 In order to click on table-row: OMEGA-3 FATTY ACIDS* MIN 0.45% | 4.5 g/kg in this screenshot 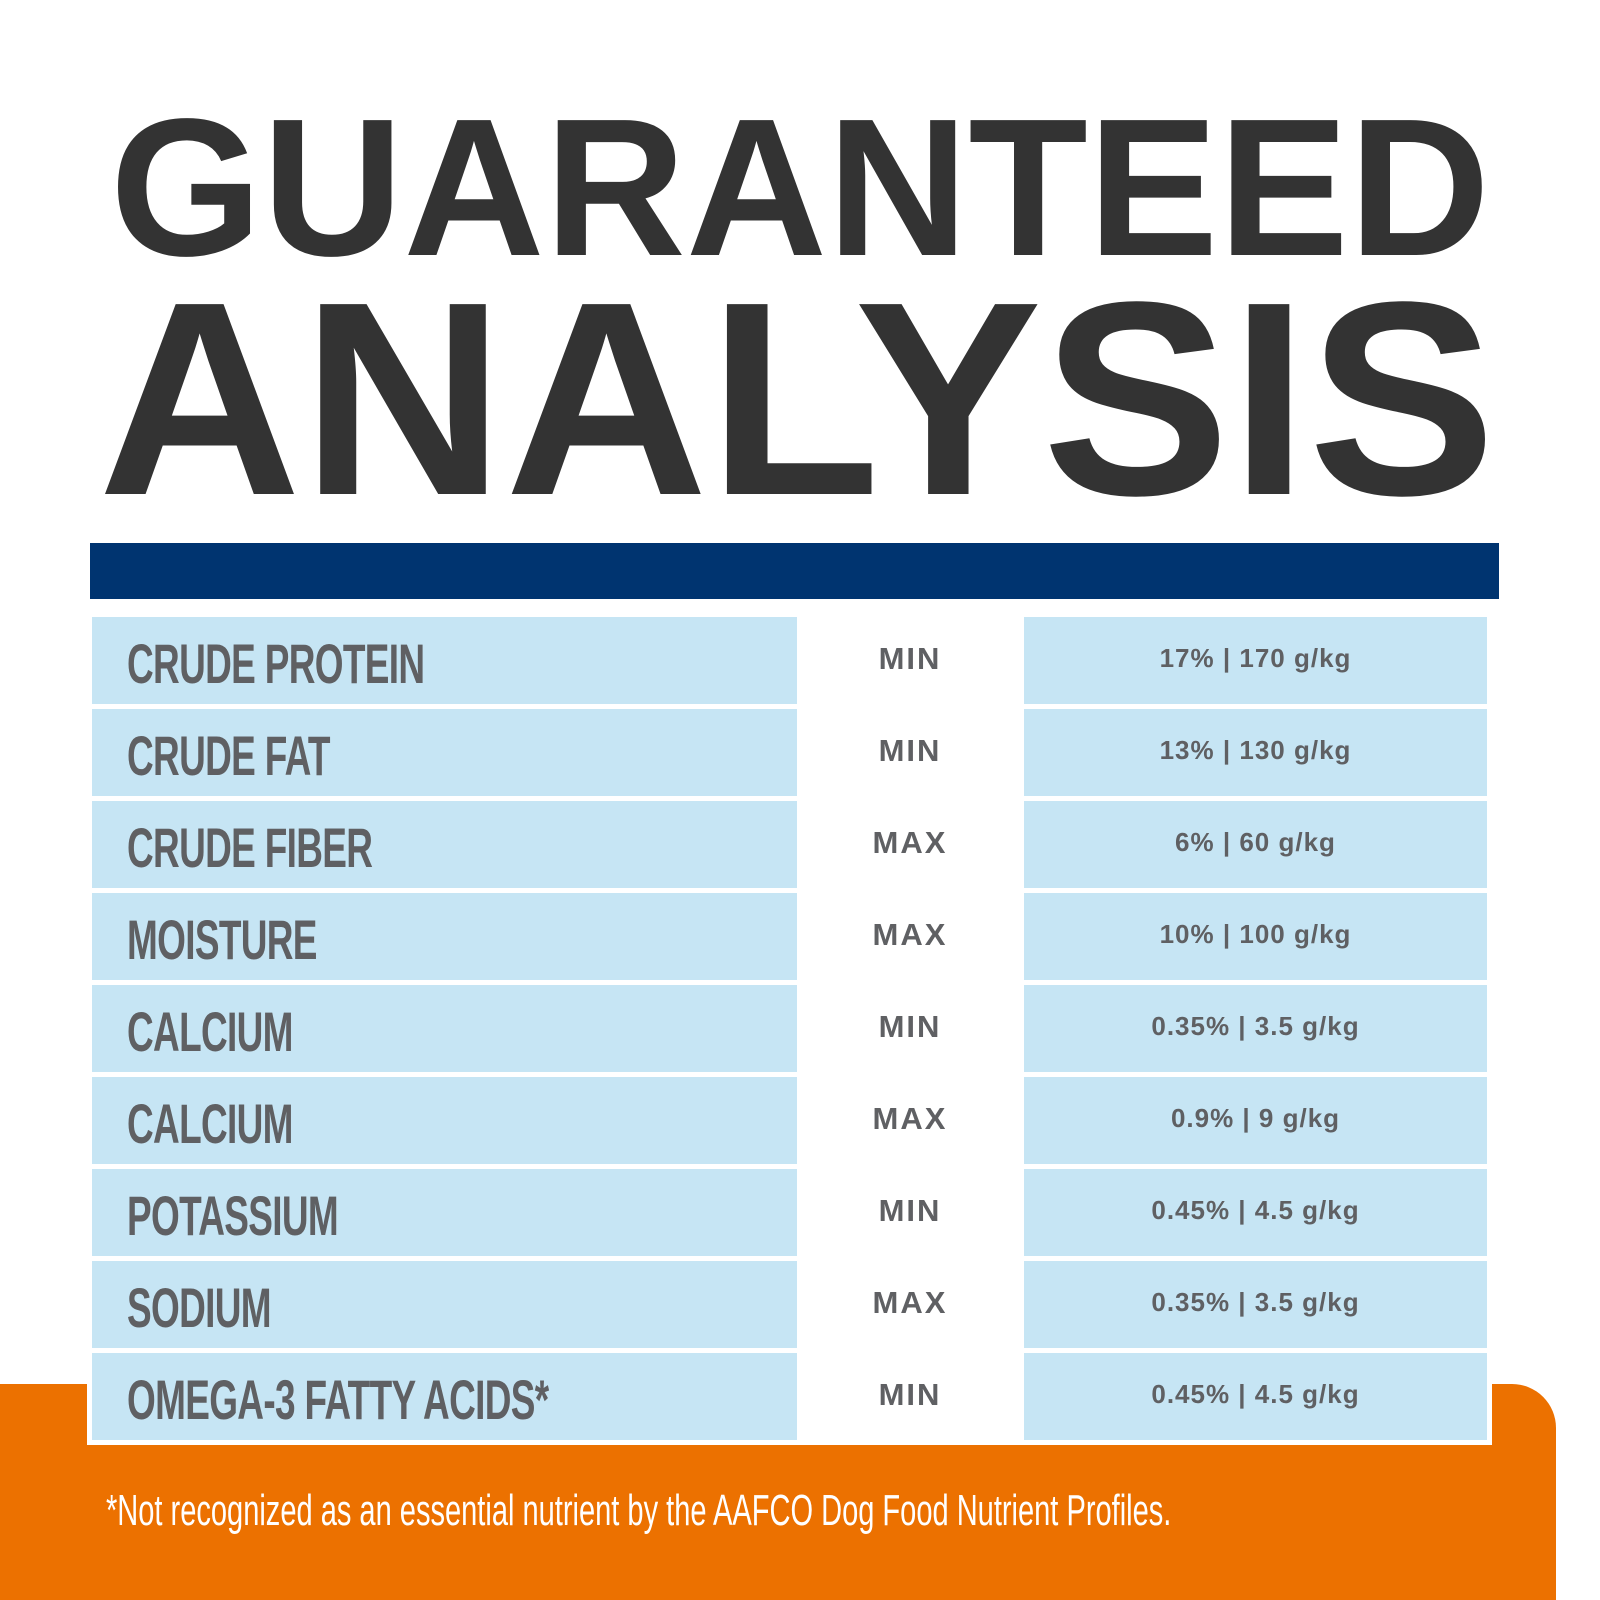, I will do `click(789, 1396)`.